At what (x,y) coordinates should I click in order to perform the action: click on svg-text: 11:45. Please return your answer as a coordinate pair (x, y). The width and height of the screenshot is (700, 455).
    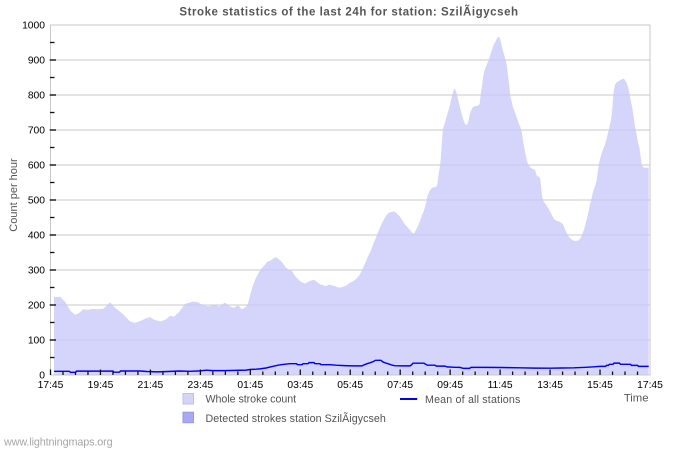
    Looking at the image, I should click on (500, 385).